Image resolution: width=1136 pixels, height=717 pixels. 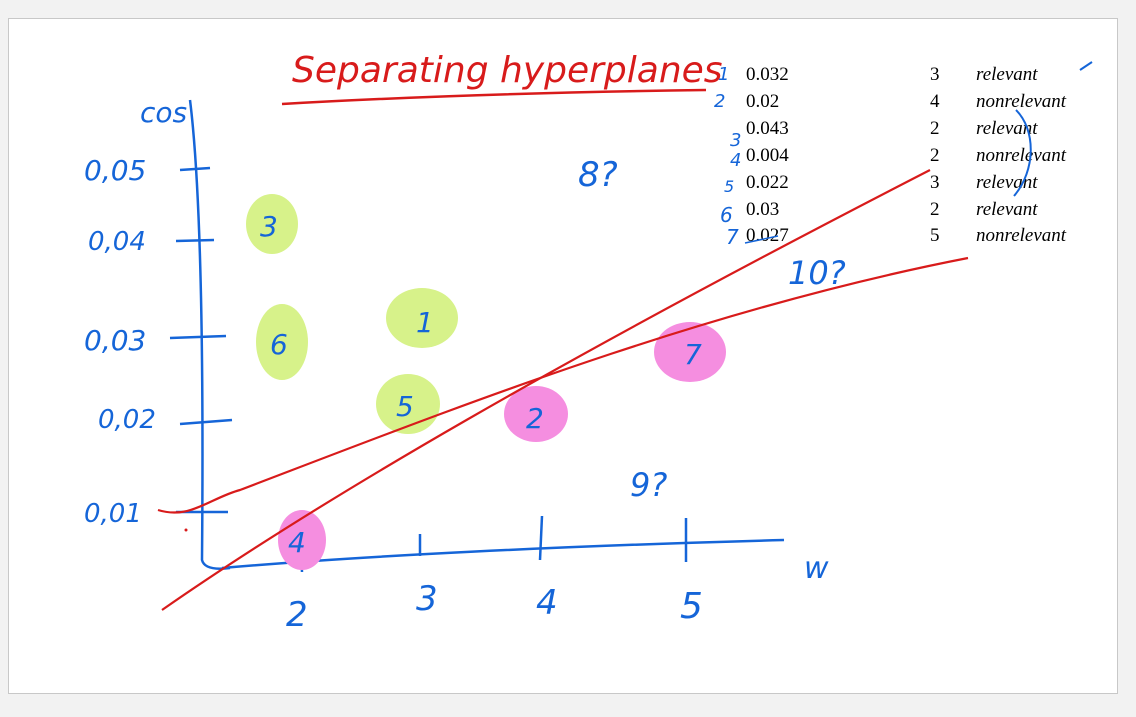 I want to click on svg-text: 0.022, so click(x=767, y=182).